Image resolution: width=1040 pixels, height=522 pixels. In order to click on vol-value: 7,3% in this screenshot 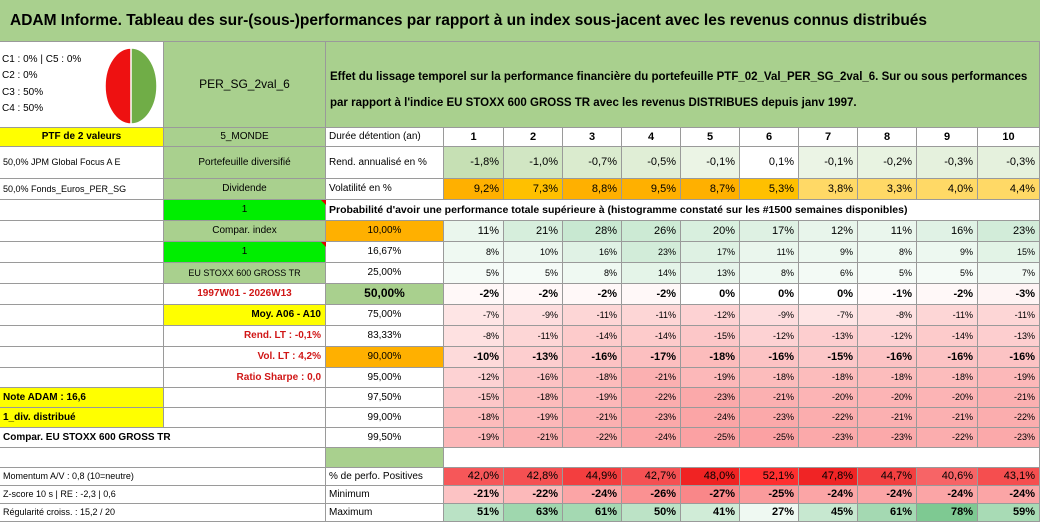, I will do `click(533, 189)`.